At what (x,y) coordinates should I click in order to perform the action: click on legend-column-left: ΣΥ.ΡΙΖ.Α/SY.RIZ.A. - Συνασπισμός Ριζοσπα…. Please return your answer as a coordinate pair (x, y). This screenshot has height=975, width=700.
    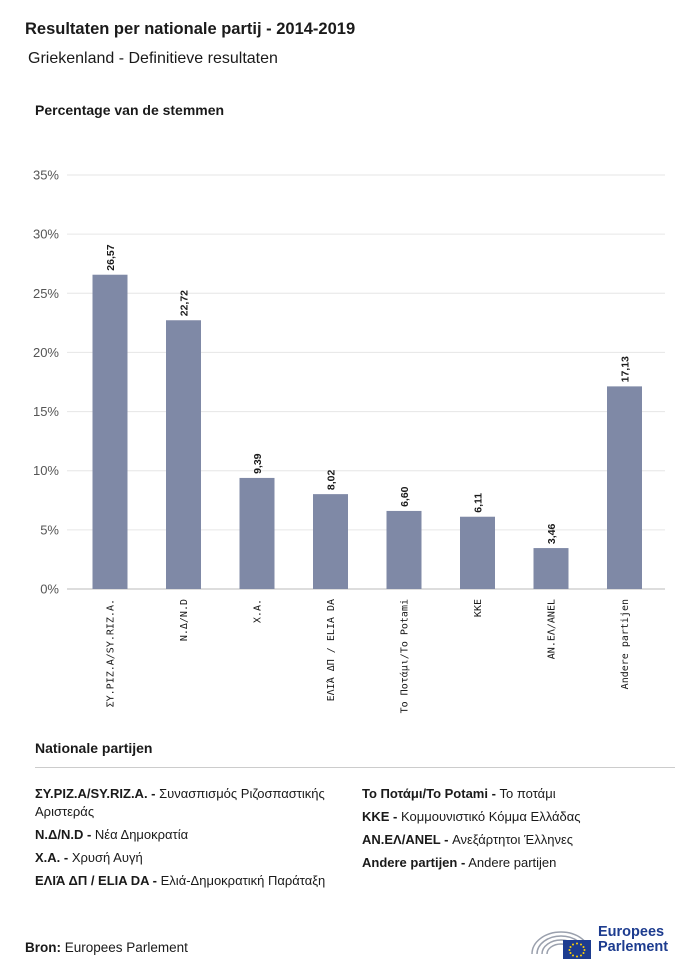
    Looking at the image, I should click on (192, 840).